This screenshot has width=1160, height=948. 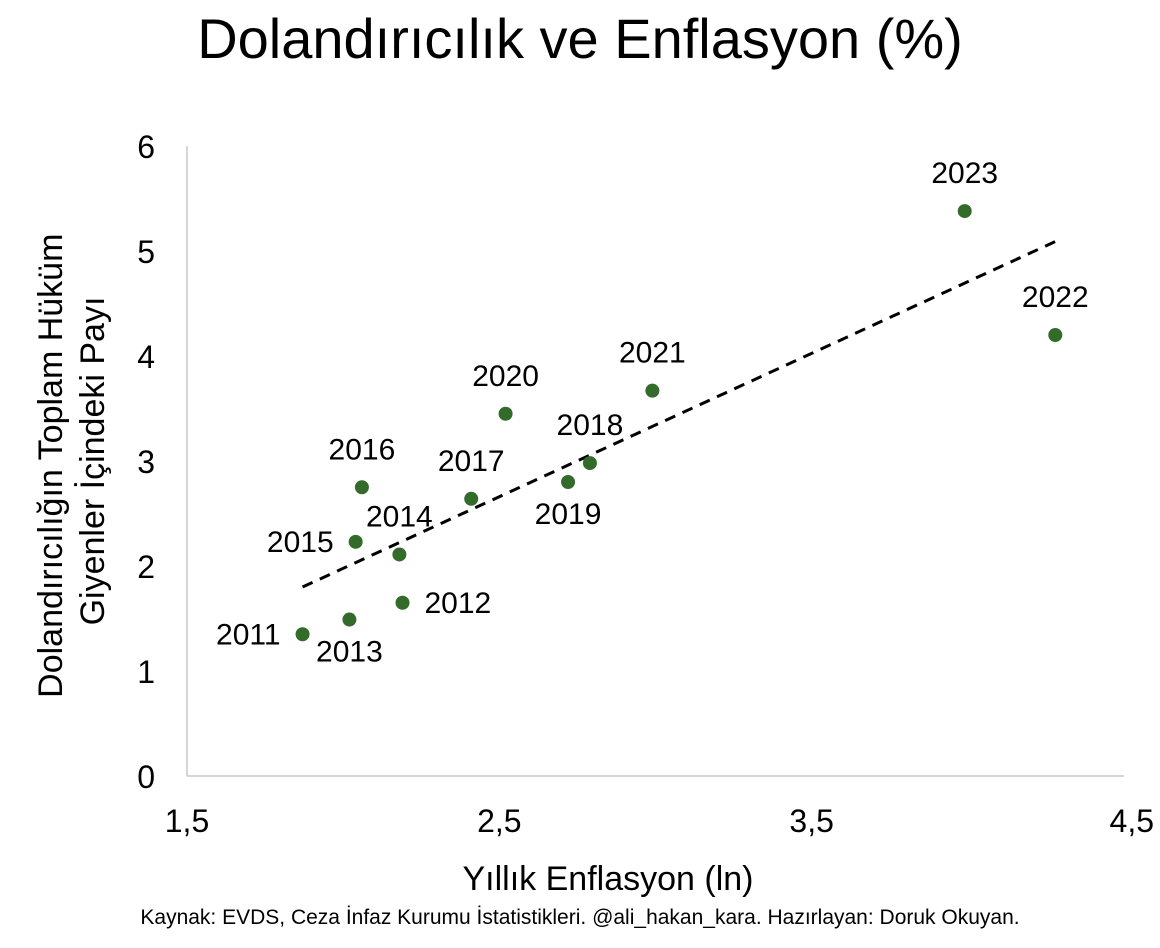 What do you see at coordinates (51, 466) in the screenshot?
I see `y-axis-label-line-1: Dolandırıcılığın Toplam Hüküm` at bounding box center [51, 466].